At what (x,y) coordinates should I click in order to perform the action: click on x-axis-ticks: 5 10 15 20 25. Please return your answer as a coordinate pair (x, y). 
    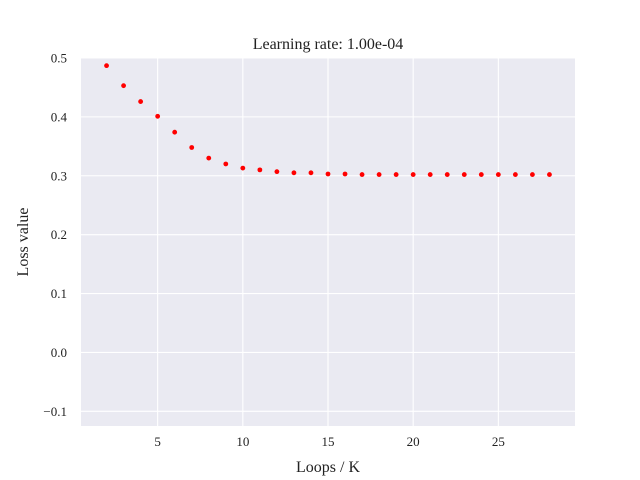
    Looking at the image, I should click on (329, 441).